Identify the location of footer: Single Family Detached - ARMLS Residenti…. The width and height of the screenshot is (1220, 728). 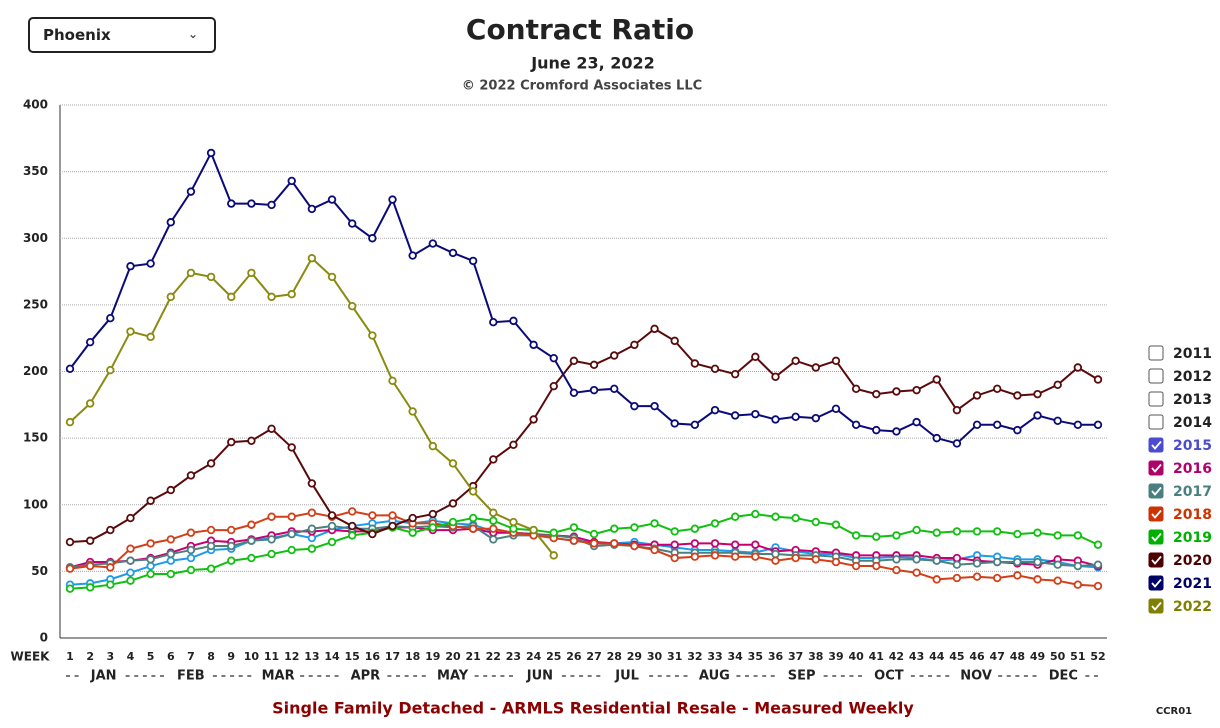
(593, 708).